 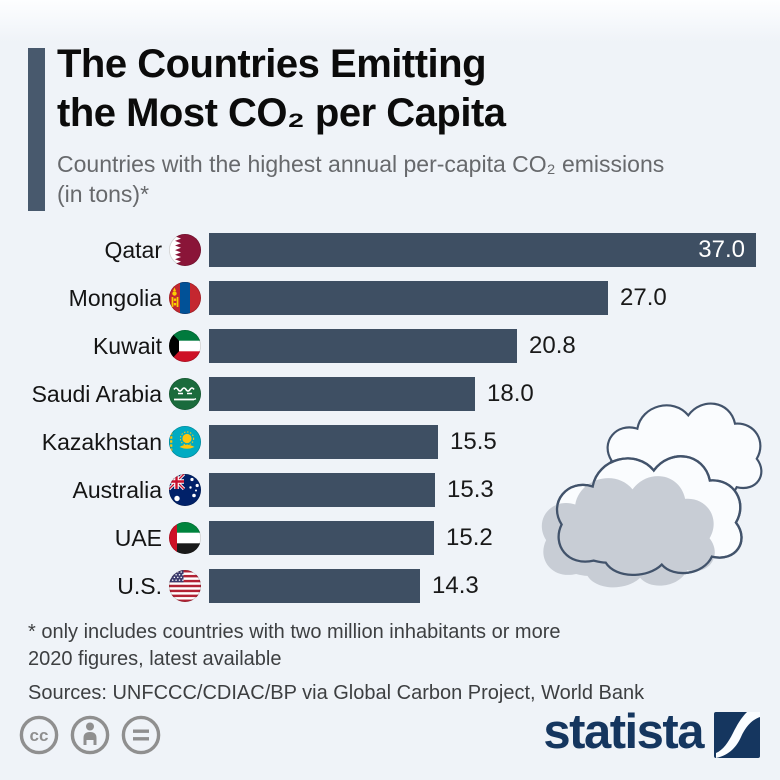 What do you see at coordinates (185, 250) in the screenshot?
I see `qatar-flag-icon` at bounding box center [185, 250].